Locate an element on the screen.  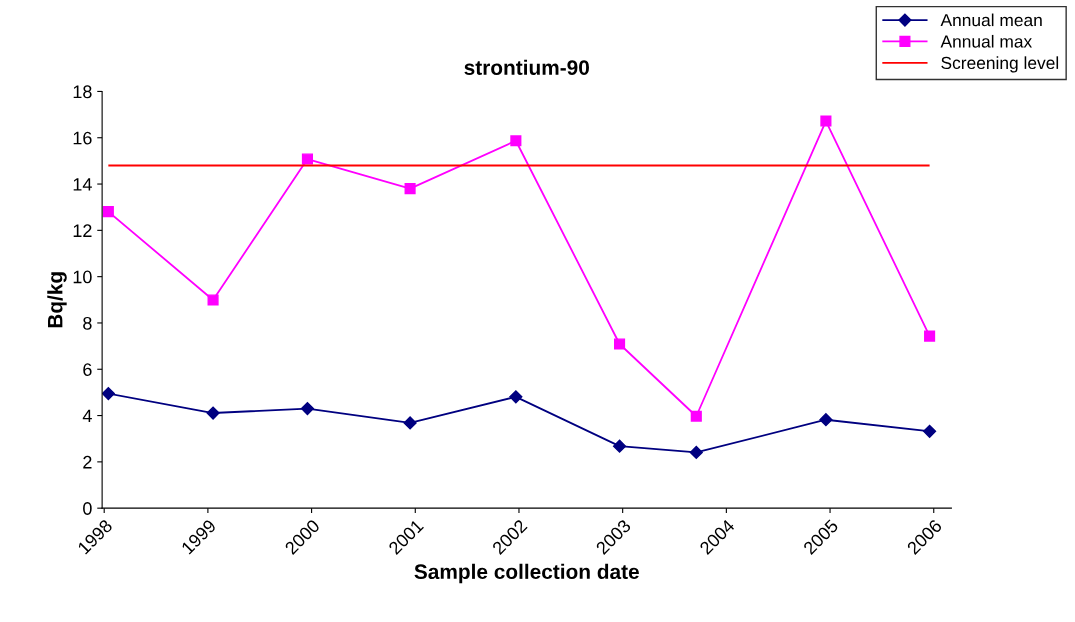
legend-label: Screening level is located at coordinates (1000, 64).